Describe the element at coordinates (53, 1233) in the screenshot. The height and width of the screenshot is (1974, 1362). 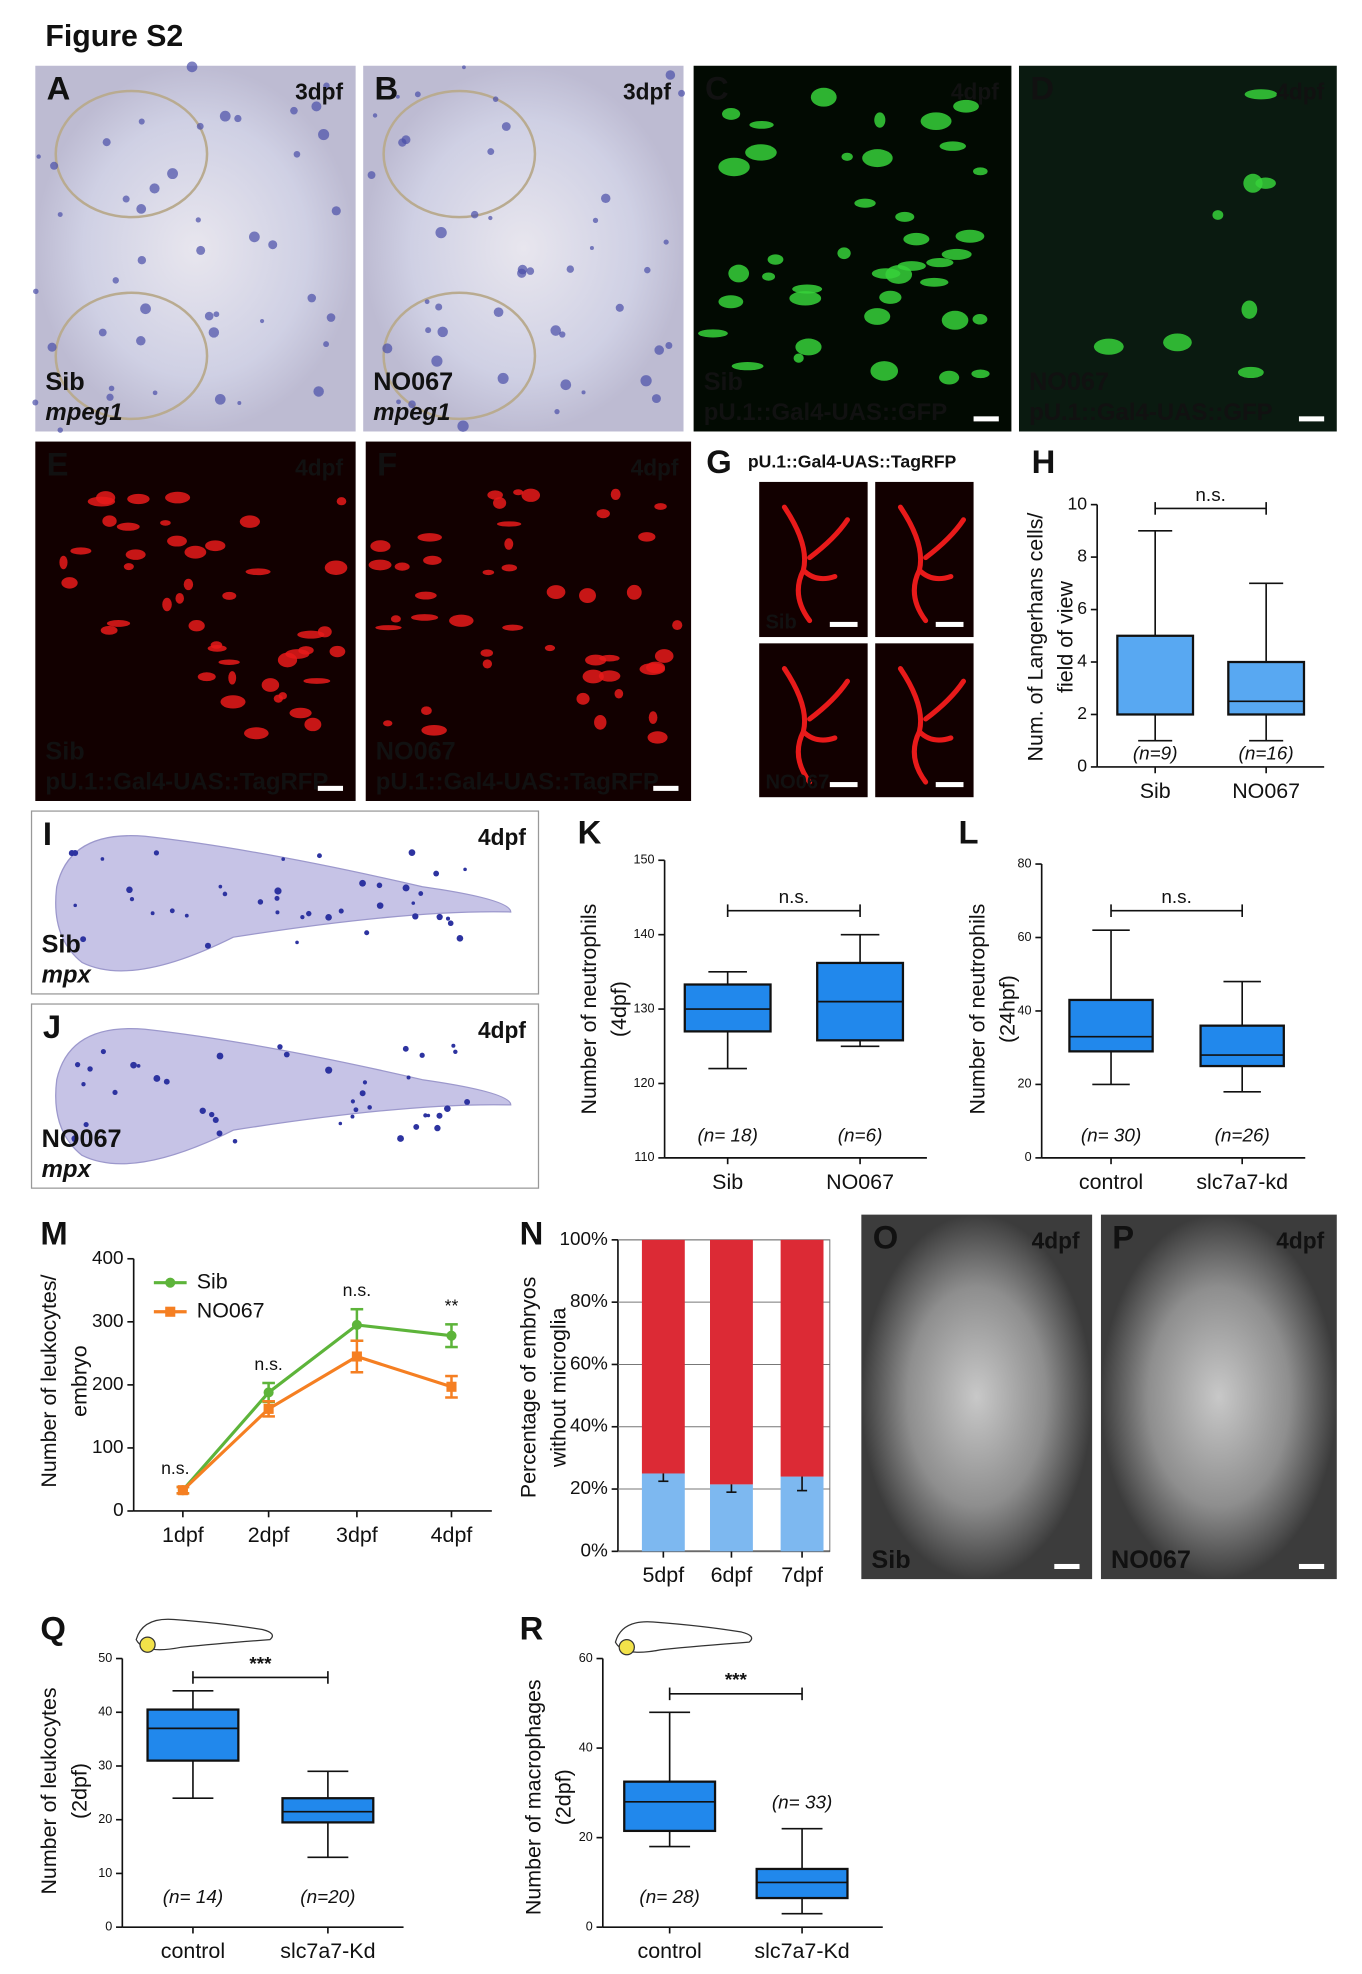
I see `panel-letter: M` at that location.